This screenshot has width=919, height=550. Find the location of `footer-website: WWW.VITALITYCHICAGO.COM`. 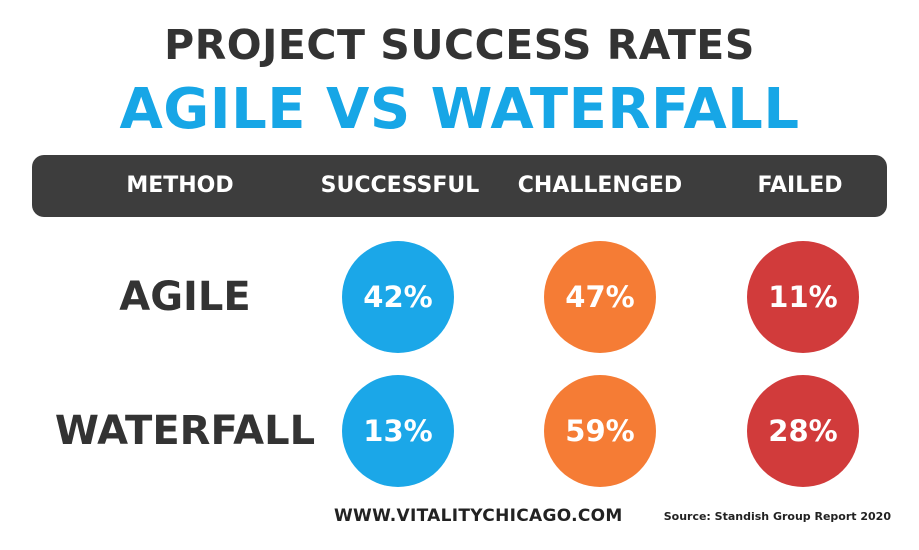

footer-website: WWW.VITALITYCHICAGO.COM is located at coordinates (478, 516).